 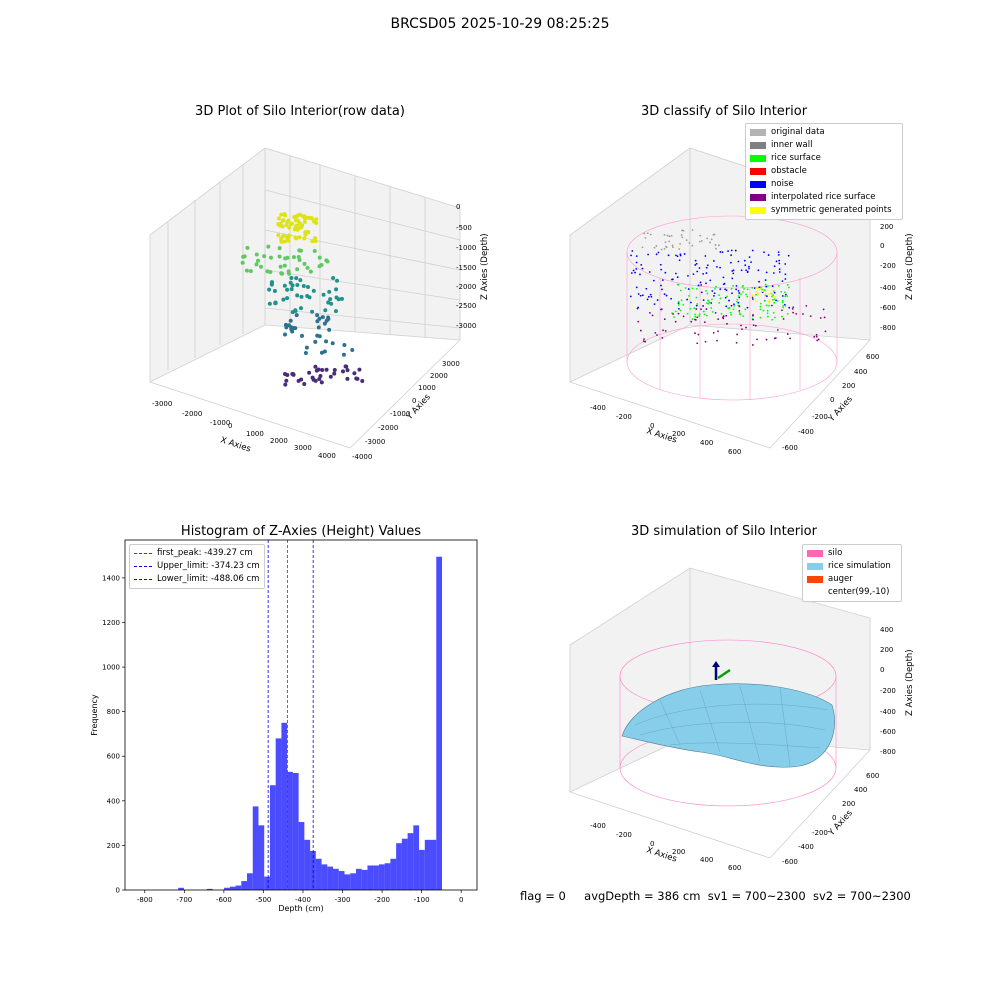 I want to click on legend-line-swatch, so click(x=143, y=579).